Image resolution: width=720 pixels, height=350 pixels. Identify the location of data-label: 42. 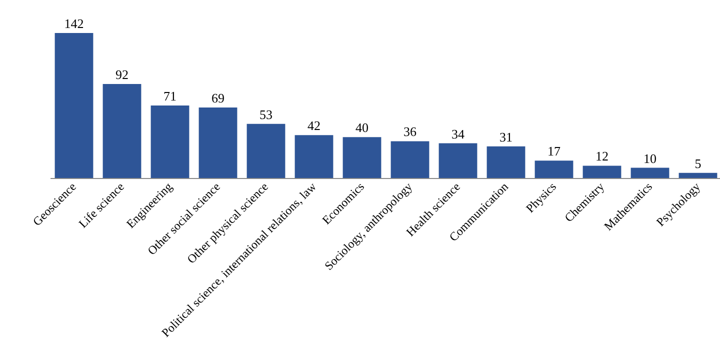
(314, 126).